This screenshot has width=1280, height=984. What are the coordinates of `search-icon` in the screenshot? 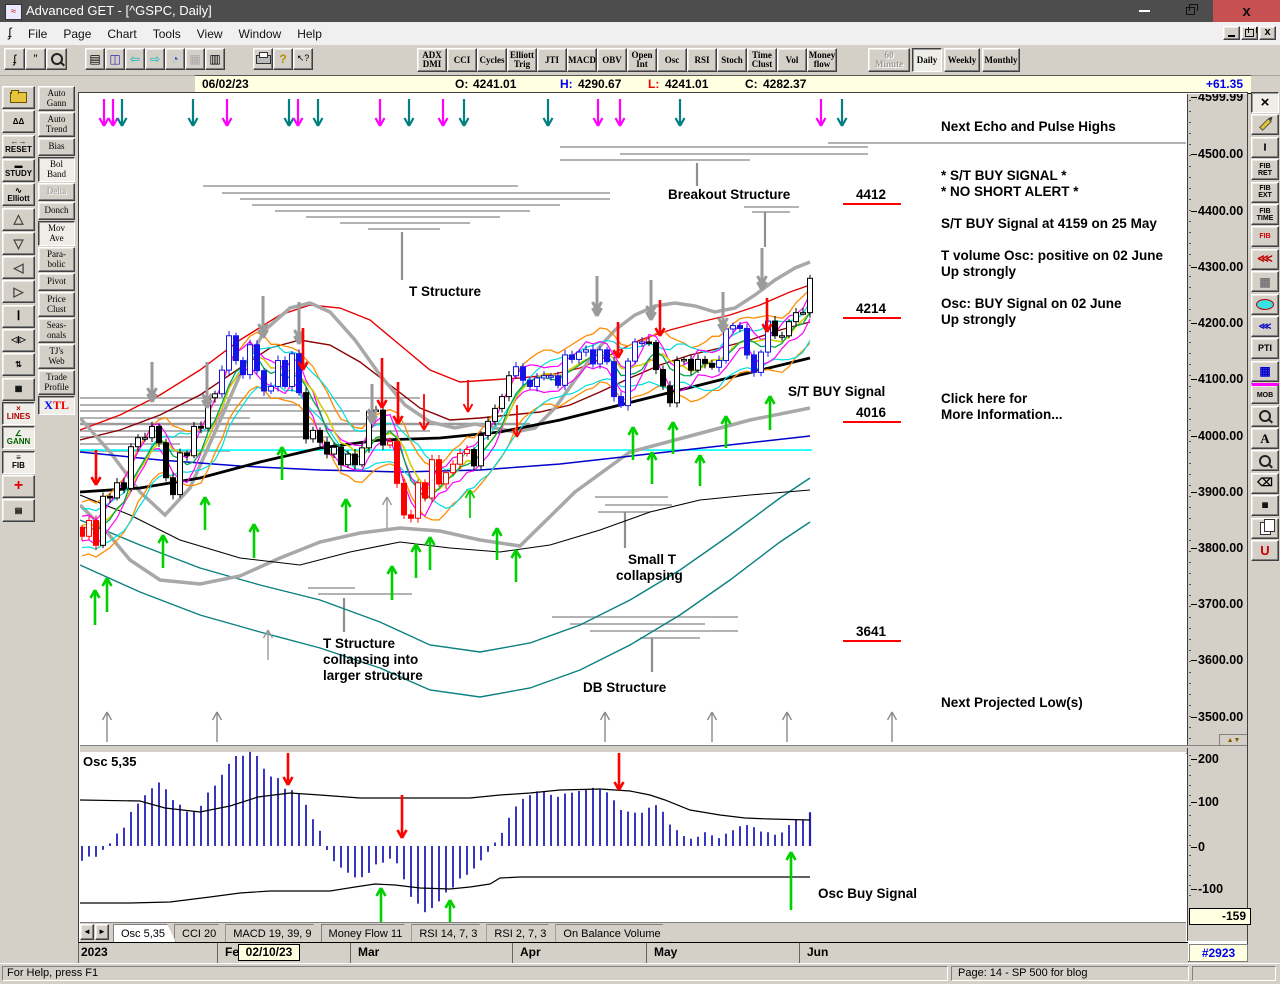 It's located at (56, 59).